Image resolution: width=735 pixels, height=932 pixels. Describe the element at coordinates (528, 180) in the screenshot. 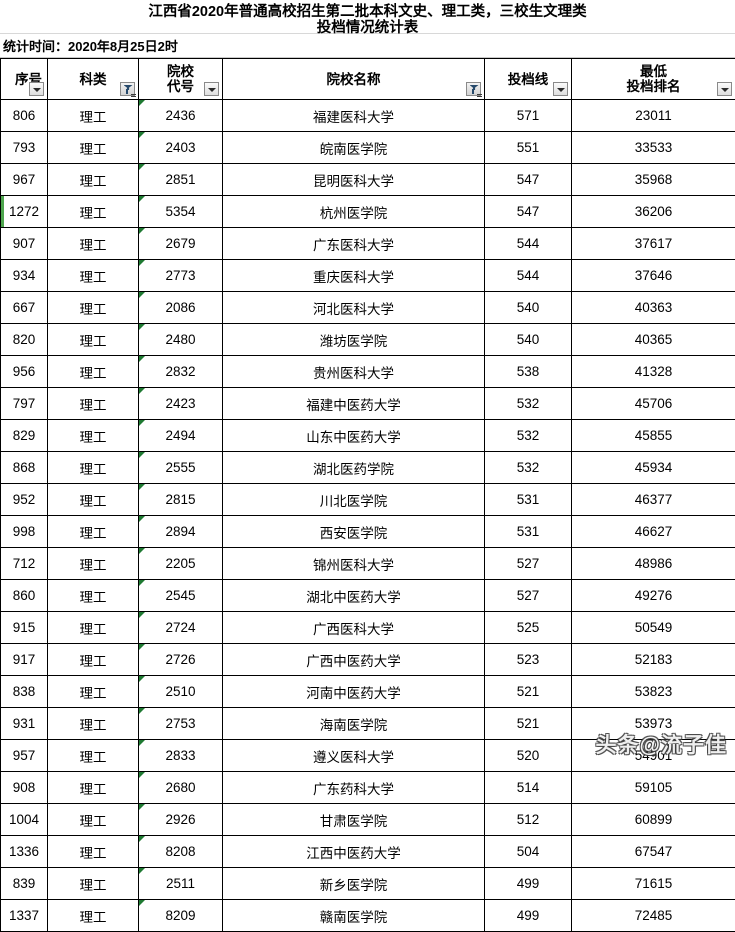

I see `cell-line: 547` at that location.